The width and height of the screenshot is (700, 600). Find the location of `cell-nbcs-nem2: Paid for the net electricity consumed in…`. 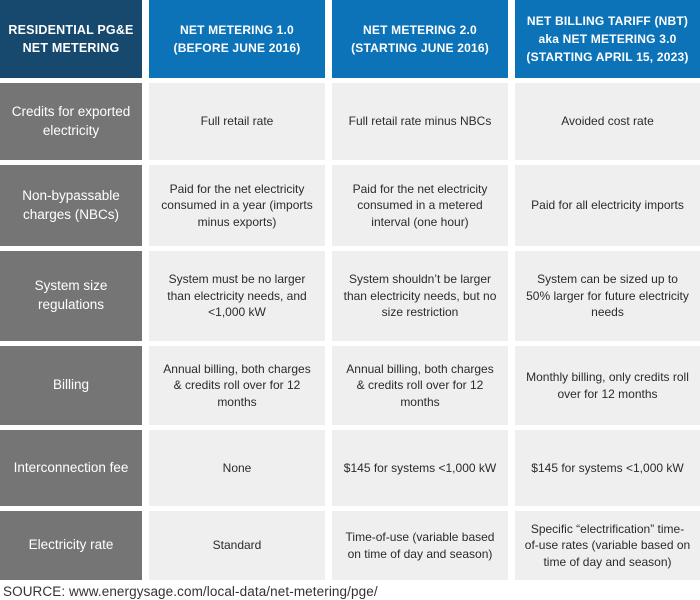

cell-nbcs-nem2: Paid for the net electricity consumed in… is located at coordinates (420, 205).